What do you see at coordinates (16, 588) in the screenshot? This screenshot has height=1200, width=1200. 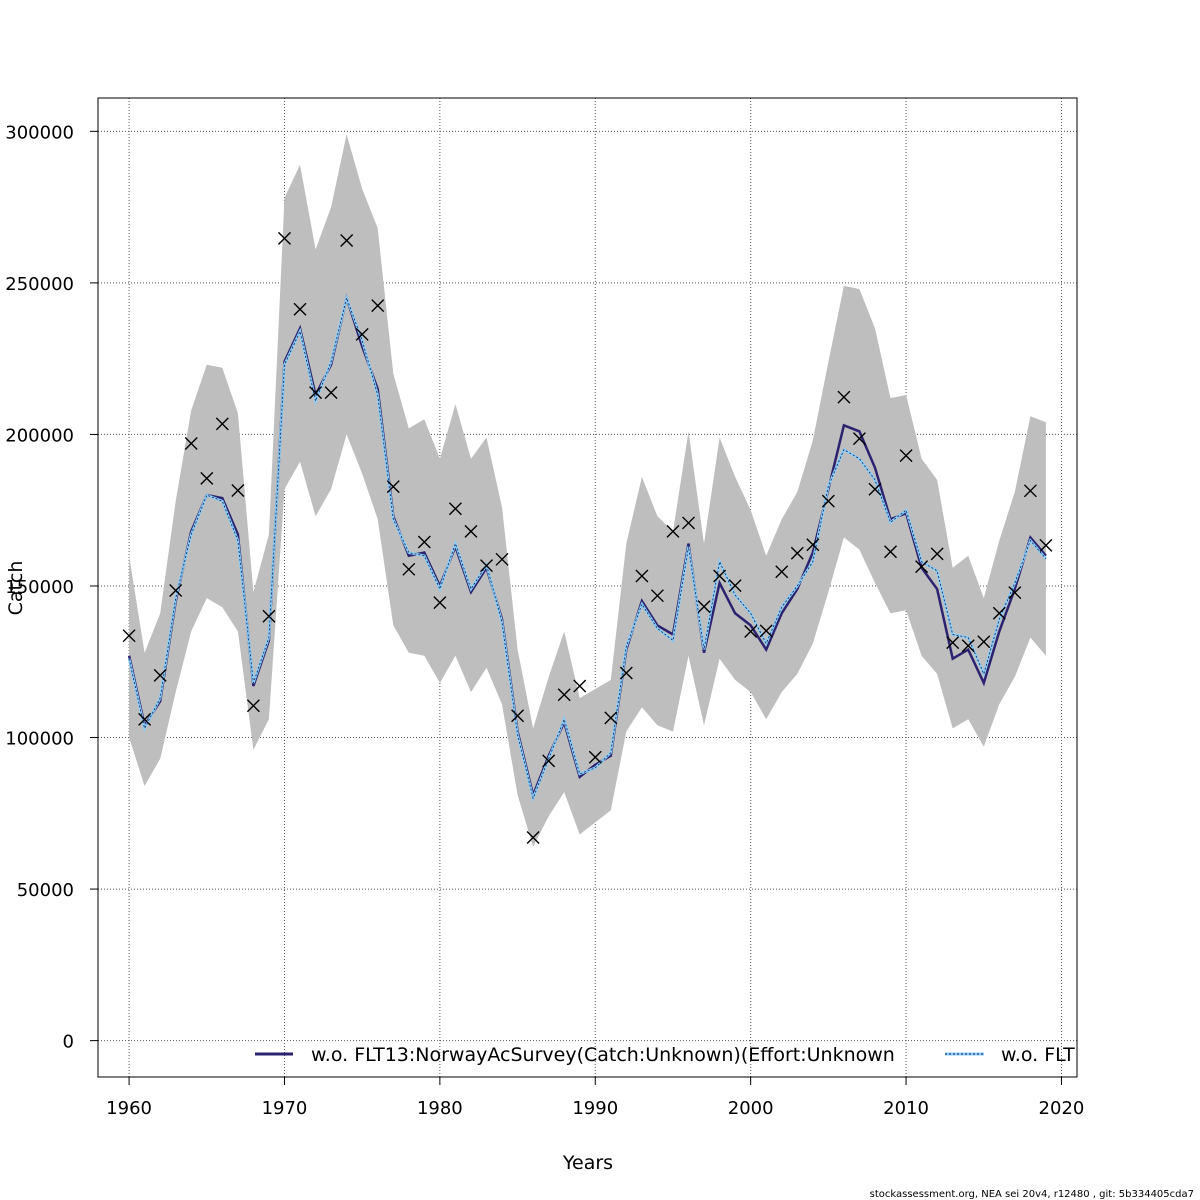 I see `y-axis-title: Catch` at bounding box center [16, 588].